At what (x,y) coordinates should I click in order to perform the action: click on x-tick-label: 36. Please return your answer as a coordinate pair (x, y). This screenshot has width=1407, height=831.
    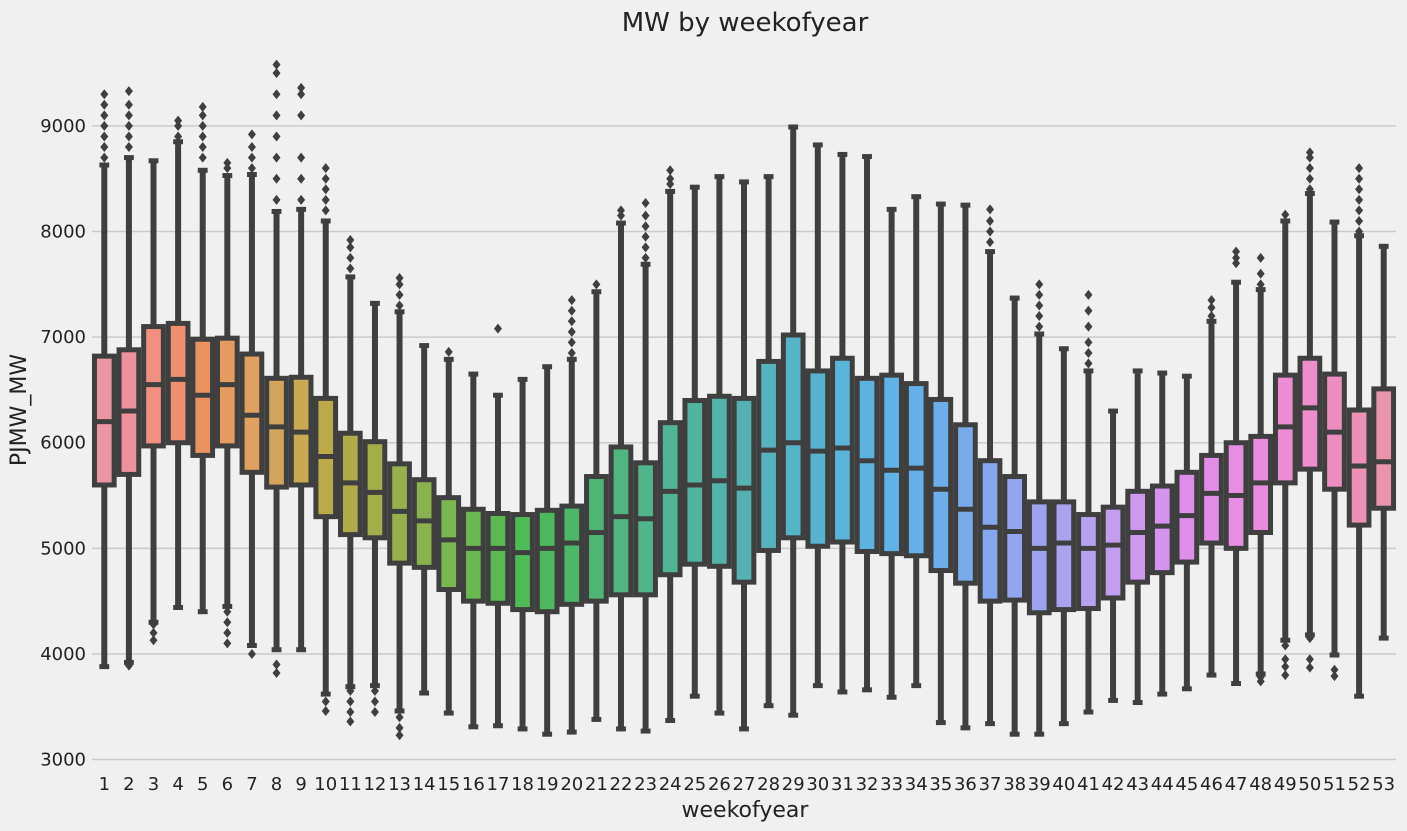
    Looking at the image, I should click on (965, 784).